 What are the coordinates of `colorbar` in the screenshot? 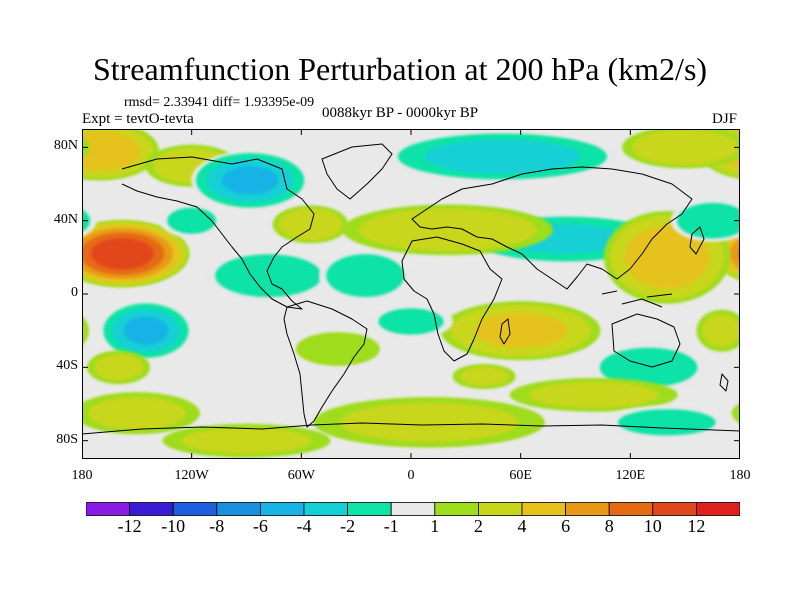 It's located at (413, 509).